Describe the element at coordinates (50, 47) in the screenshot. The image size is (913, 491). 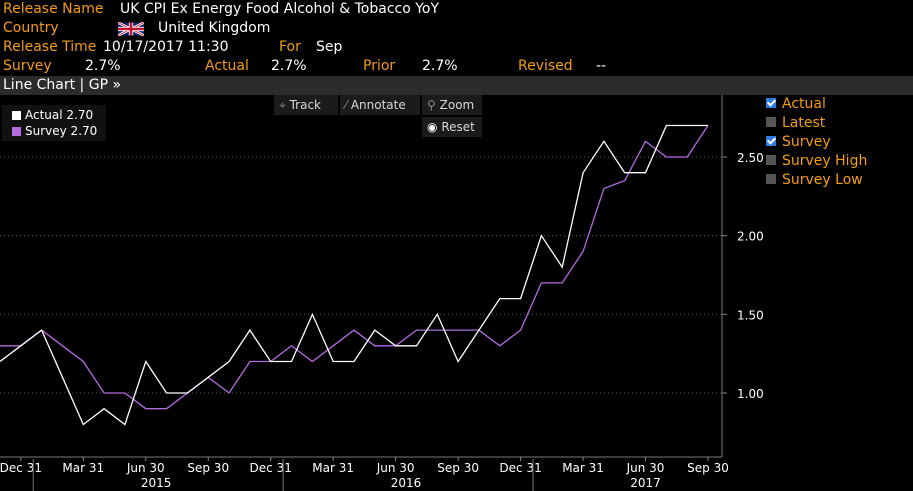
I see `release-time-label: Release Time` at that location.